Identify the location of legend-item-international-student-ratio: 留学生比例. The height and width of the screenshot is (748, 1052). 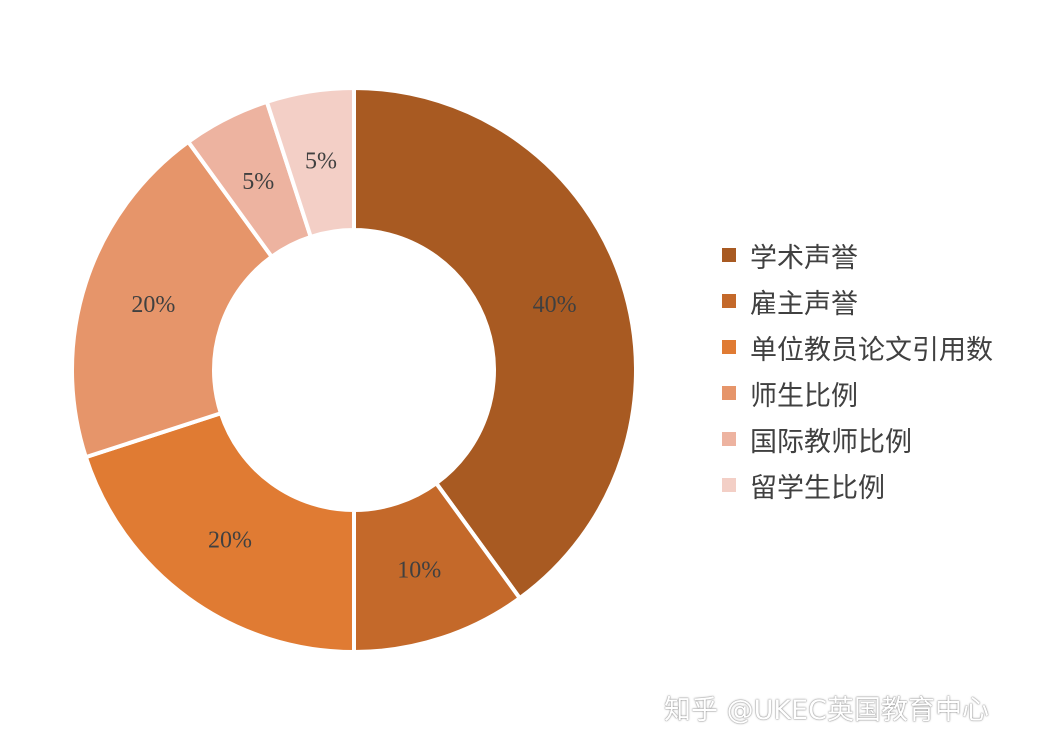
(857, 485).